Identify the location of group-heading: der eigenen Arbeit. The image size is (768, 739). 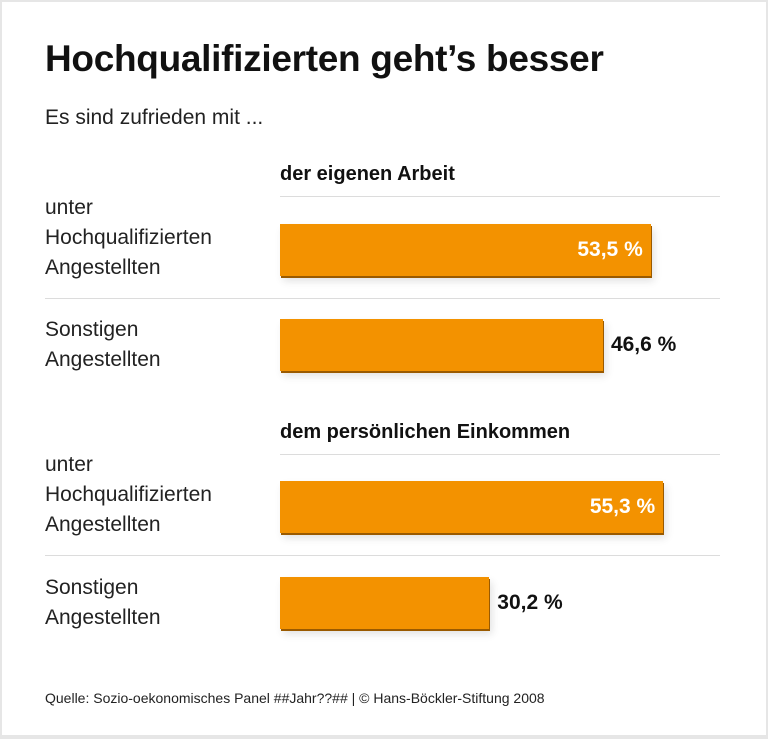
(367, 174).